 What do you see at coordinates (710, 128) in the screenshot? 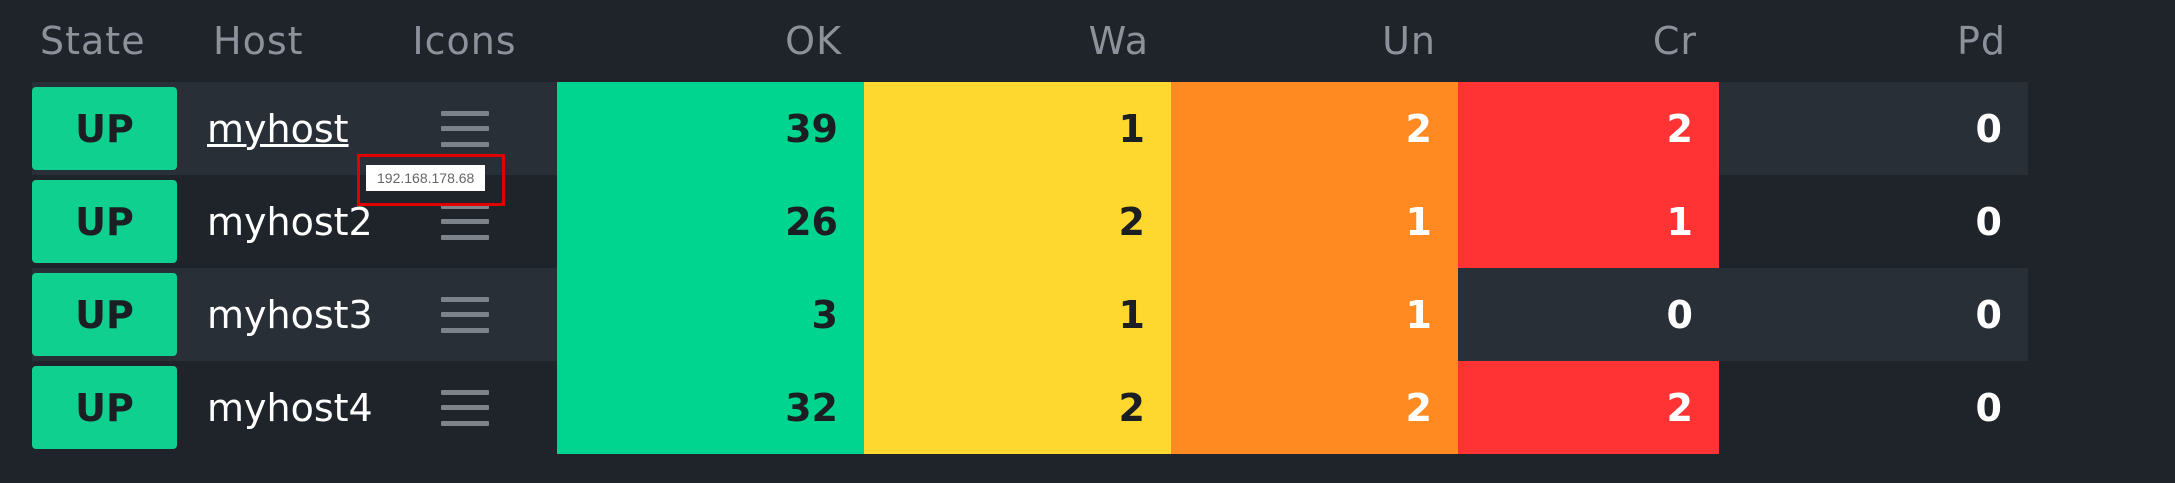
I see `ok-count: 39` at bounding box center [710, 128].